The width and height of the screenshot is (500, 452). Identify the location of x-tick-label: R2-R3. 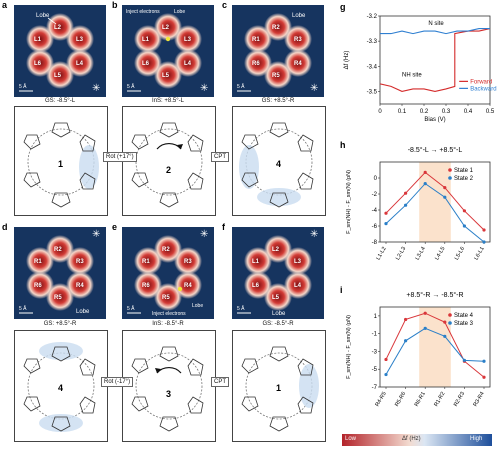
(459, 399).